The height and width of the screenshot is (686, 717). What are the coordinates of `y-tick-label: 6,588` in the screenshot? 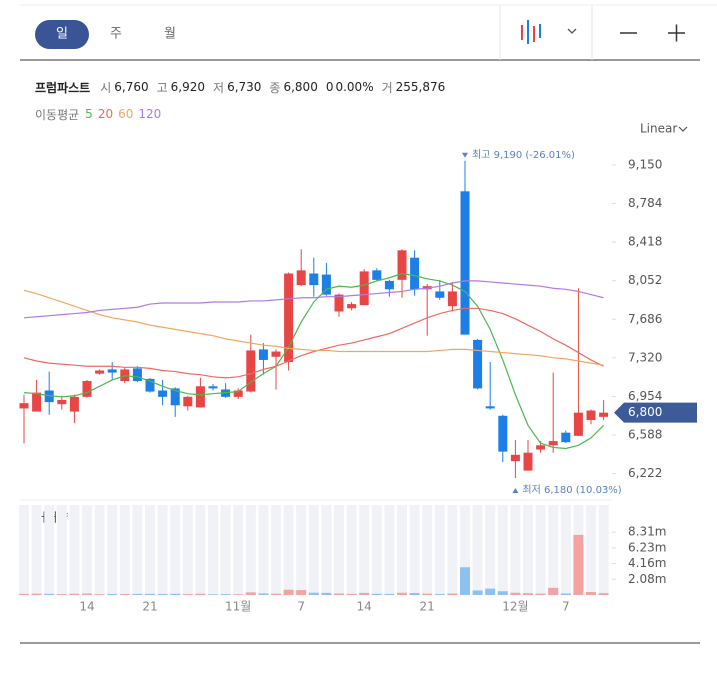 It's located at (645, 434).